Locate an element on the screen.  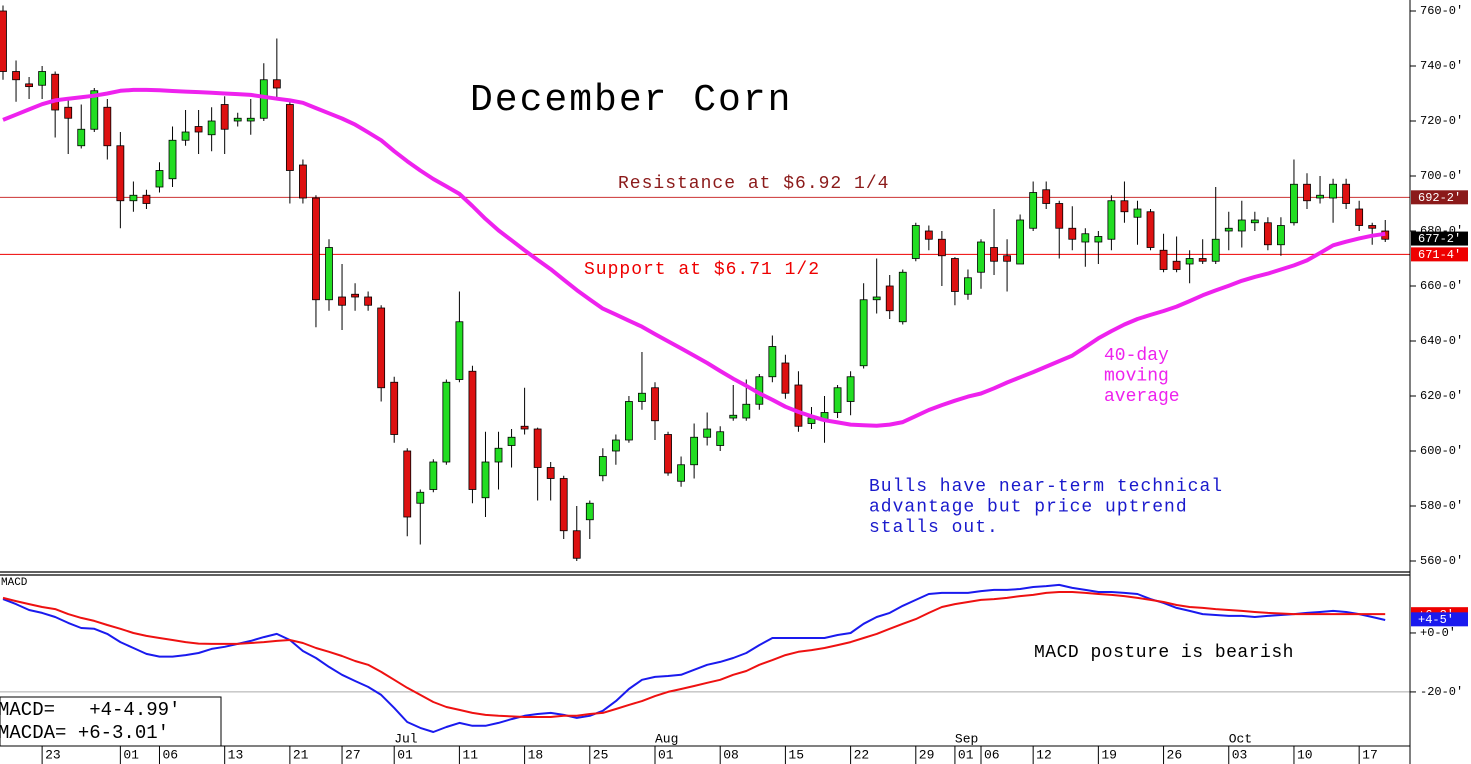
y-tick-label: 560-0' is located at coordinates (1441, 561).